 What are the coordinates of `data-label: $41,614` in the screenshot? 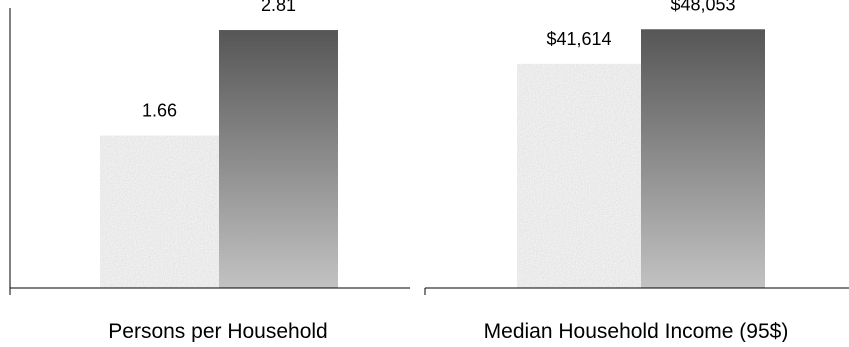 It's located at (578, 39).